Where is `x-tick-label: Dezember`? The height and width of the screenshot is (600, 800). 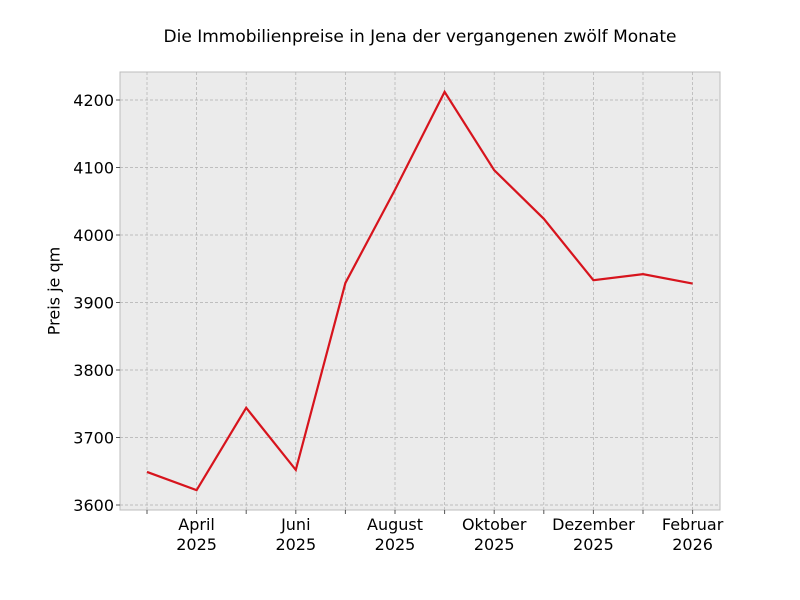
x-tick-label: Dezember is located at coordinates (593, 524).